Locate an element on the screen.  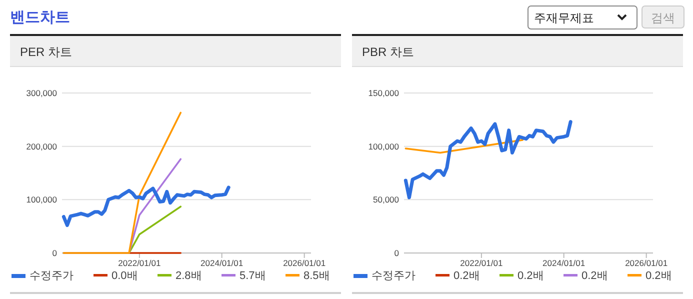
legend-label: 5.7배 is located at coordinates (253, 276).